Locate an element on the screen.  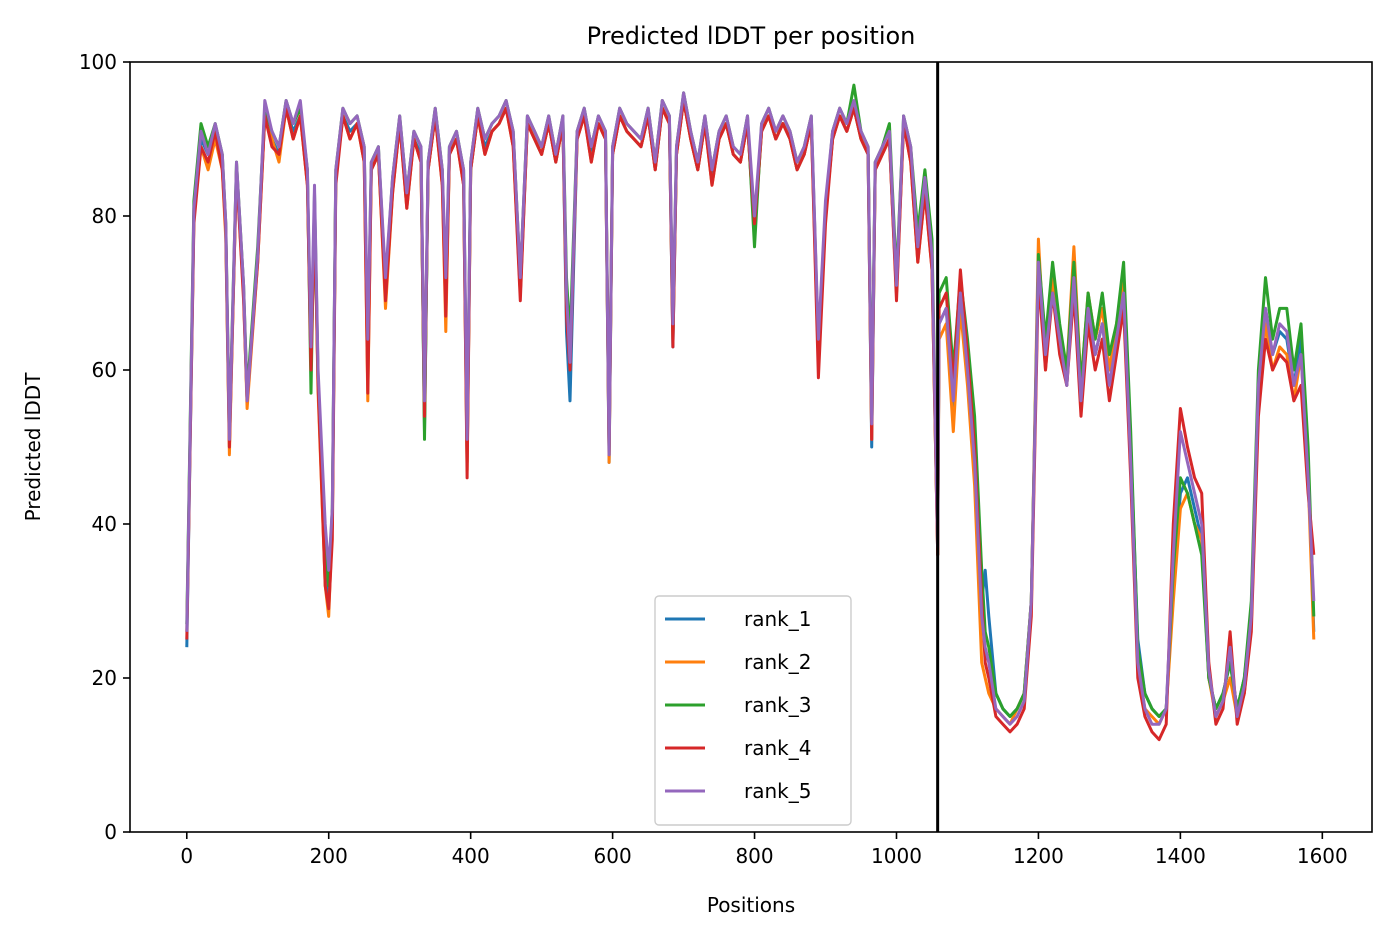
x-tick-label: 800 is located at coordinates (754, 856).